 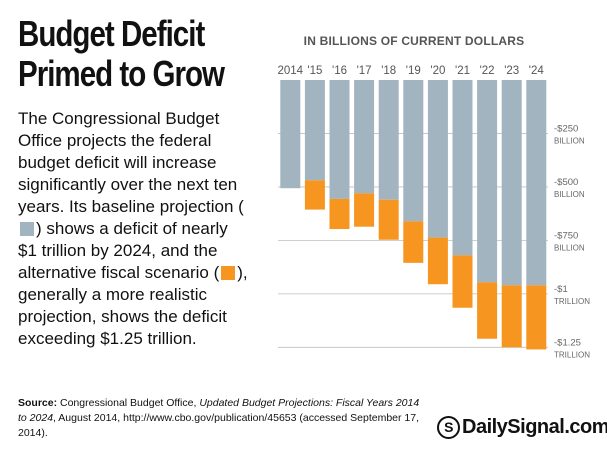 I want to click on x-tick-label-'15: '15, so click(x=314, y=71).